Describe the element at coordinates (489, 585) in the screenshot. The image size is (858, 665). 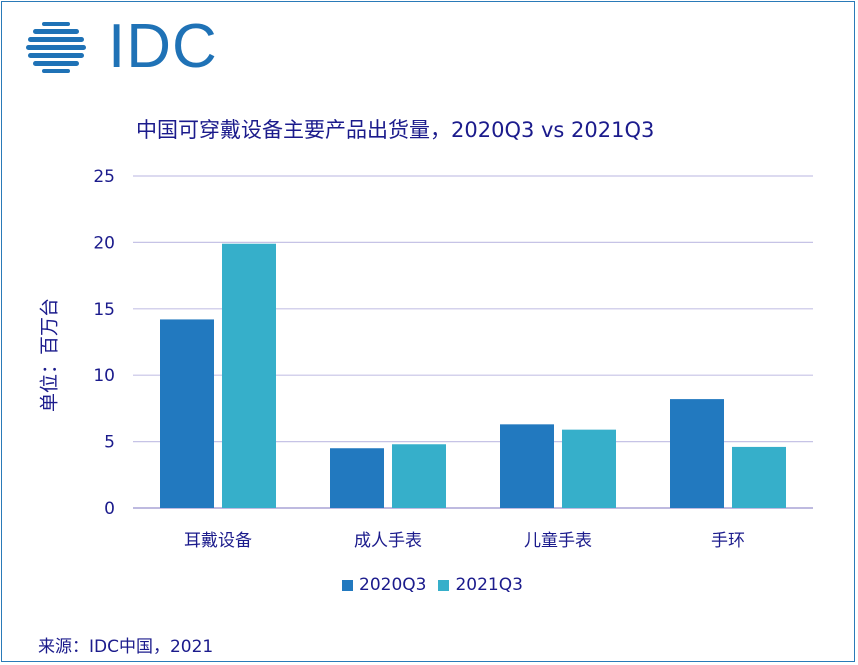
I see `legend-label-2021q3: 2021Q3` at that location.